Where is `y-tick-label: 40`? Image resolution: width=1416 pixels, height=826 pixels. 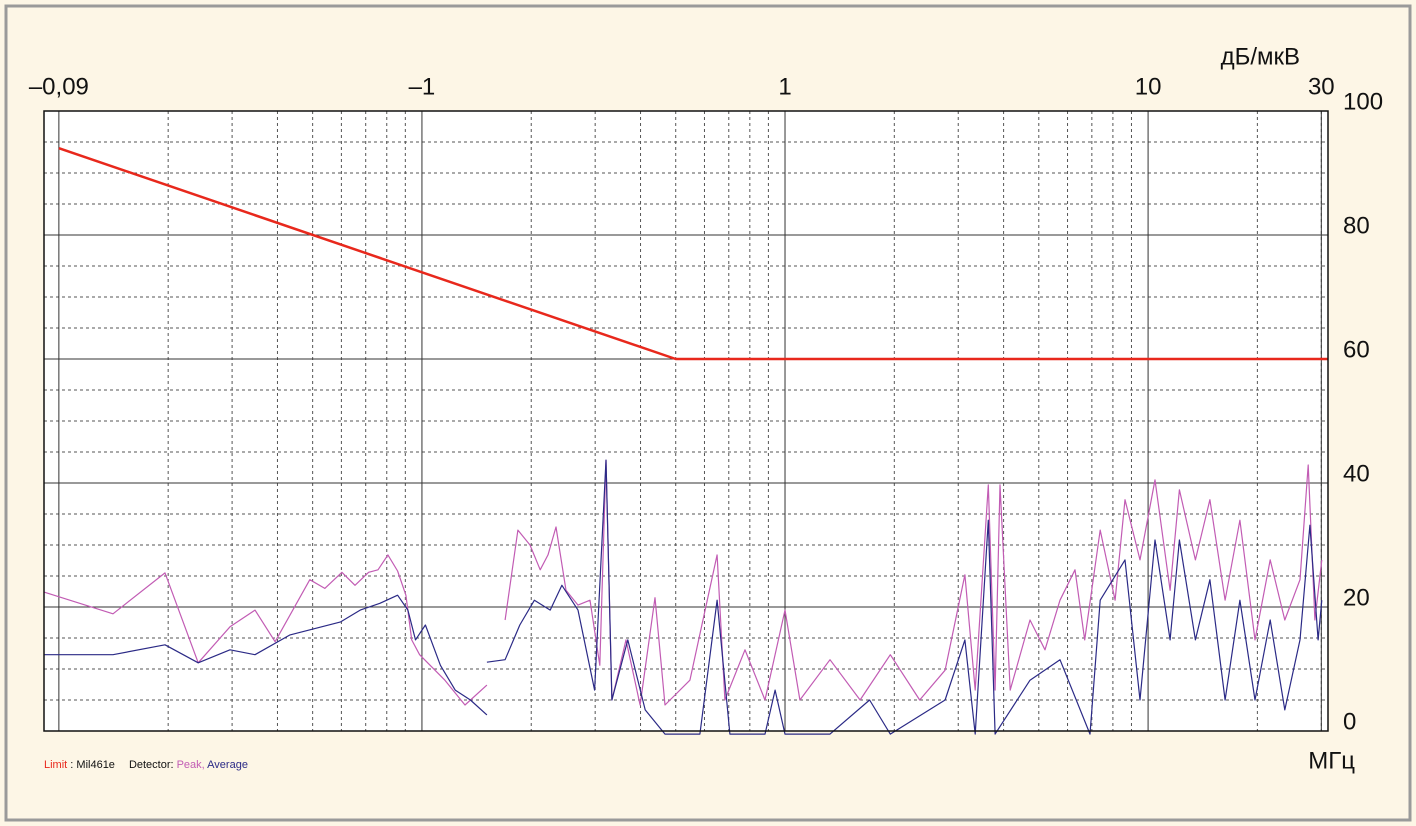 y-tick-label: 40 is located at coordinates (1356, 473).